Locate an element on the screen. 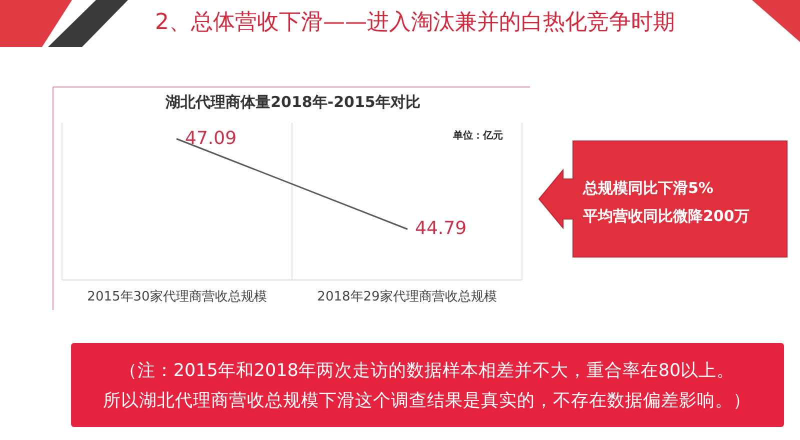 The image size is (800, 440). data-label: 44.79 is located at coordinates (441, 228).